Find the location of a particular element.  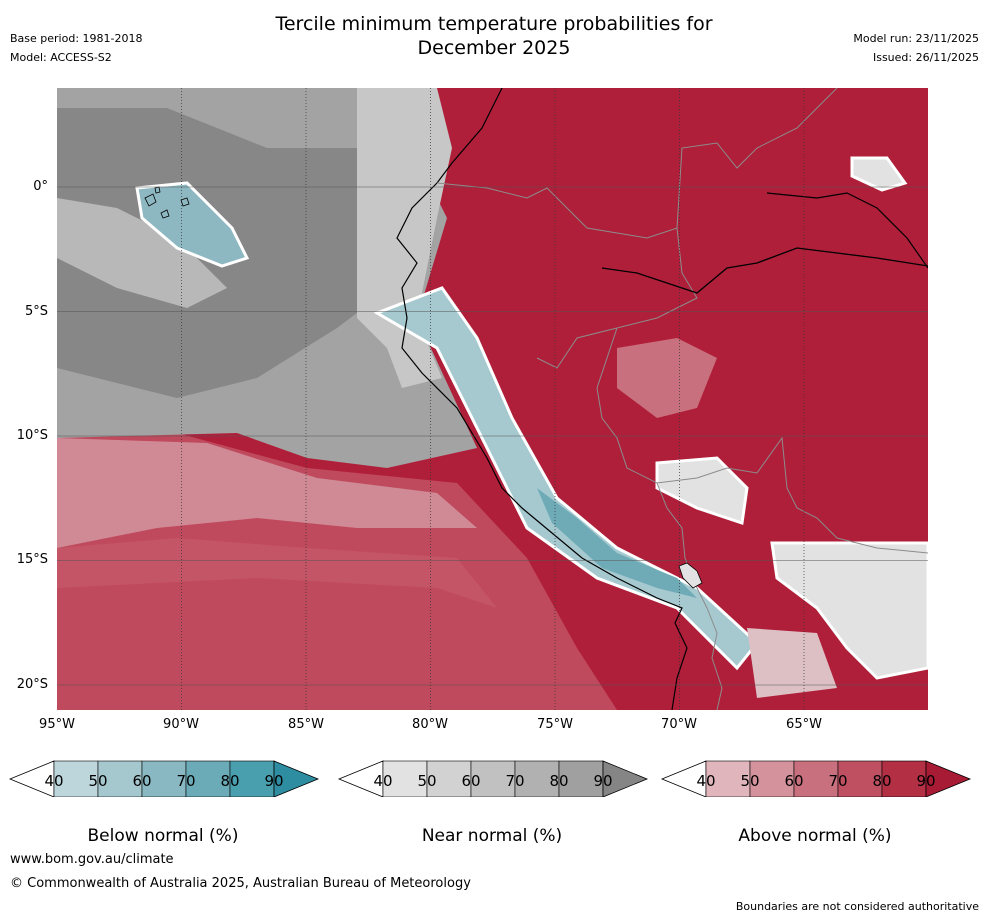

border-bolivia-chile is located at coordinates (689, 596).